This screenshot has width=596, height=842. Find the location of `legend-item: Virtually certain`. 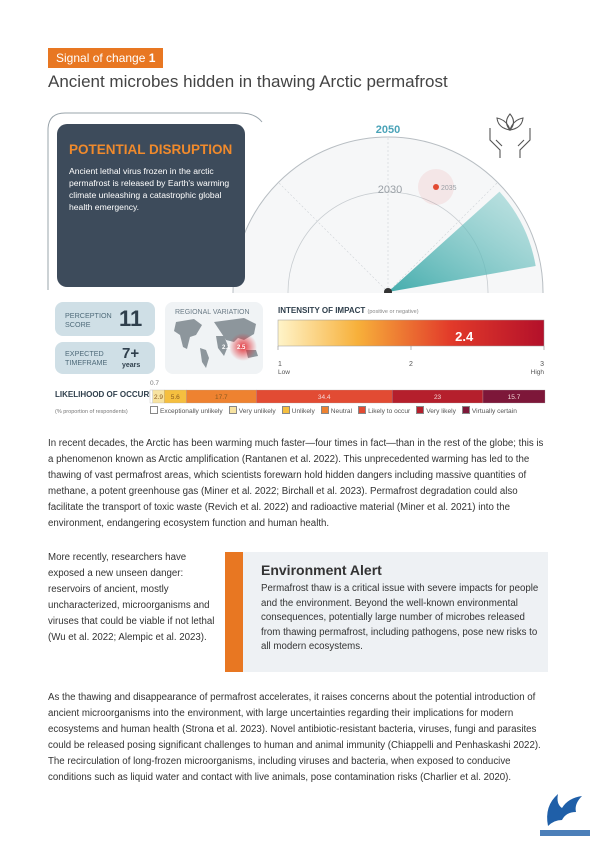

legend-item: Virtually certain is located at coordinates (489, 410).